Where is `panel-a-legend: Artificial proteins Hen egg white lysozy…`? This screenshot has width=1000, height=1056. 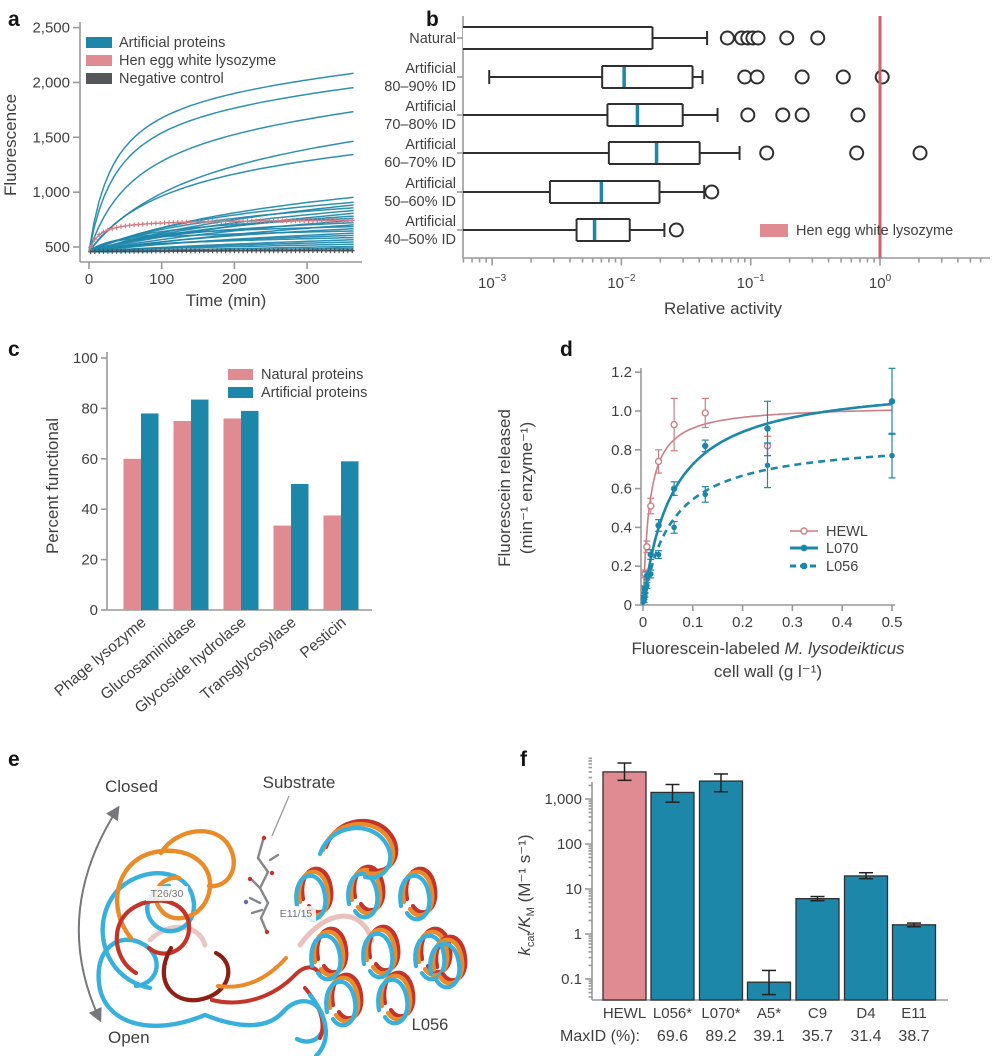 panel-a-legend: Artificial proteins Hen egg white lysozy… is located at coordinates (181, 61).